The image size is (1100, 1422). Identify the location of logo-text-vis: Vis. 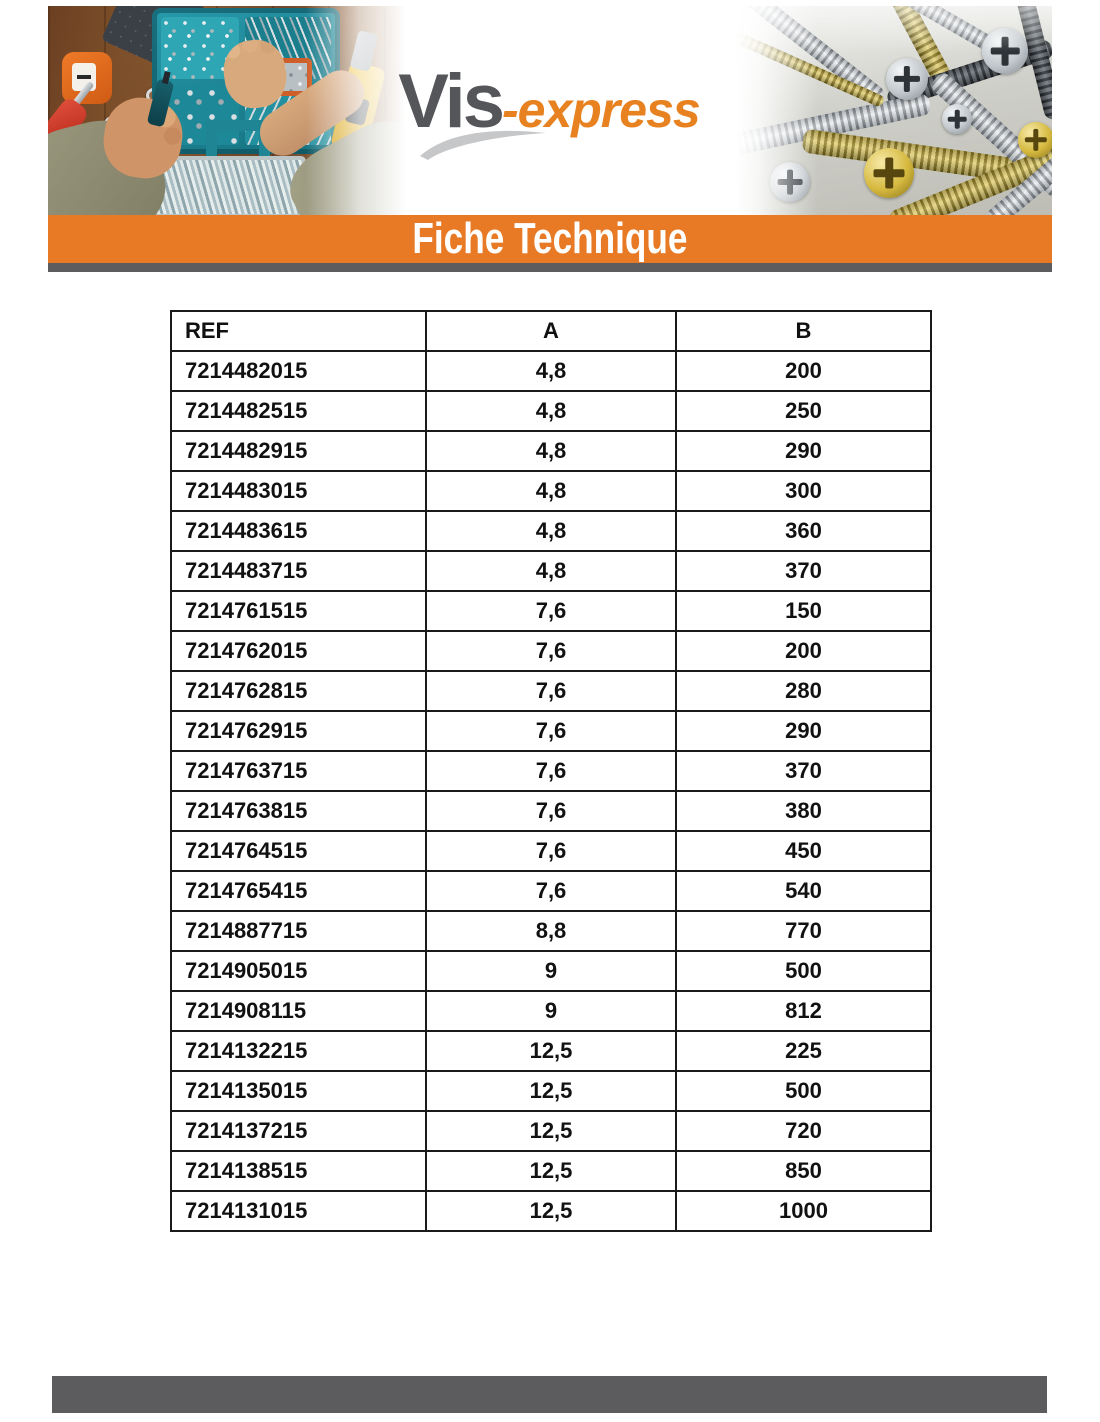
(451, 101).